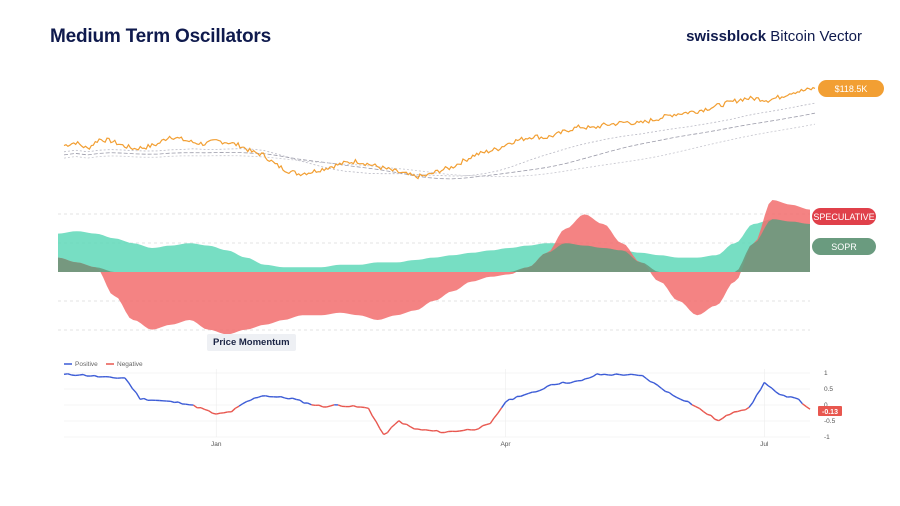 The height and width of the screenshot is (506, 900). What do you see at coordinates (830, 421) in the screenshot?
I see `y-tick-label: -0.5` at bounding box center [830, 421].